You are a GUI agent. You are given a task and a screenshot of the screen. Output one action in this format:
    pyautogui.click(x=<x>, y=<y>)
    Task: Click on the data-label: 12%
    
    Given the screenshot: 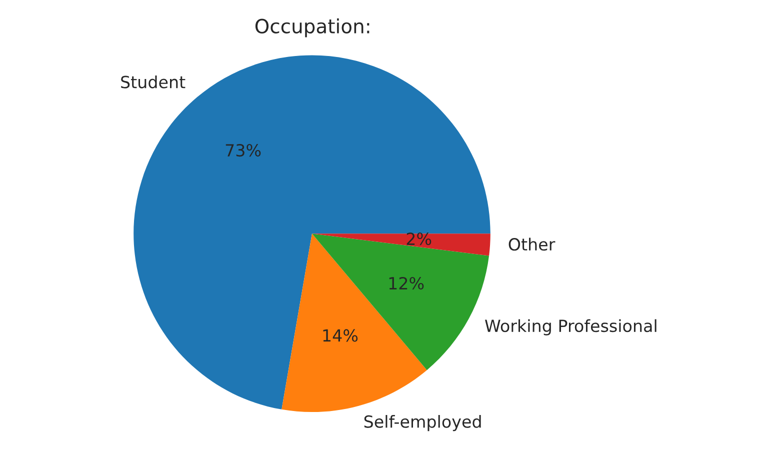 What is the action you would take?
    pyautogui.click(x=406, y=283)
    